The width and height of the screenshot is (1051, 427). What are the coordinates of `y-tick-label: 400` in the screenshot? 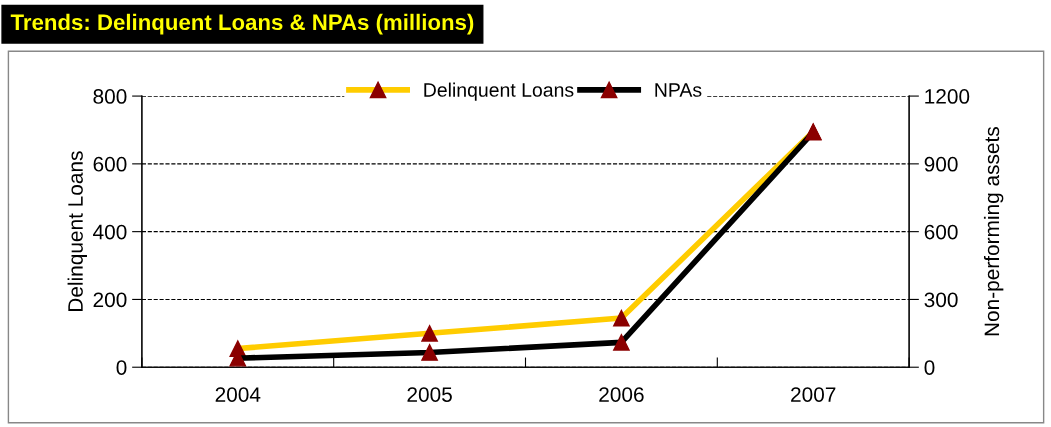 It's located at (110, 232).